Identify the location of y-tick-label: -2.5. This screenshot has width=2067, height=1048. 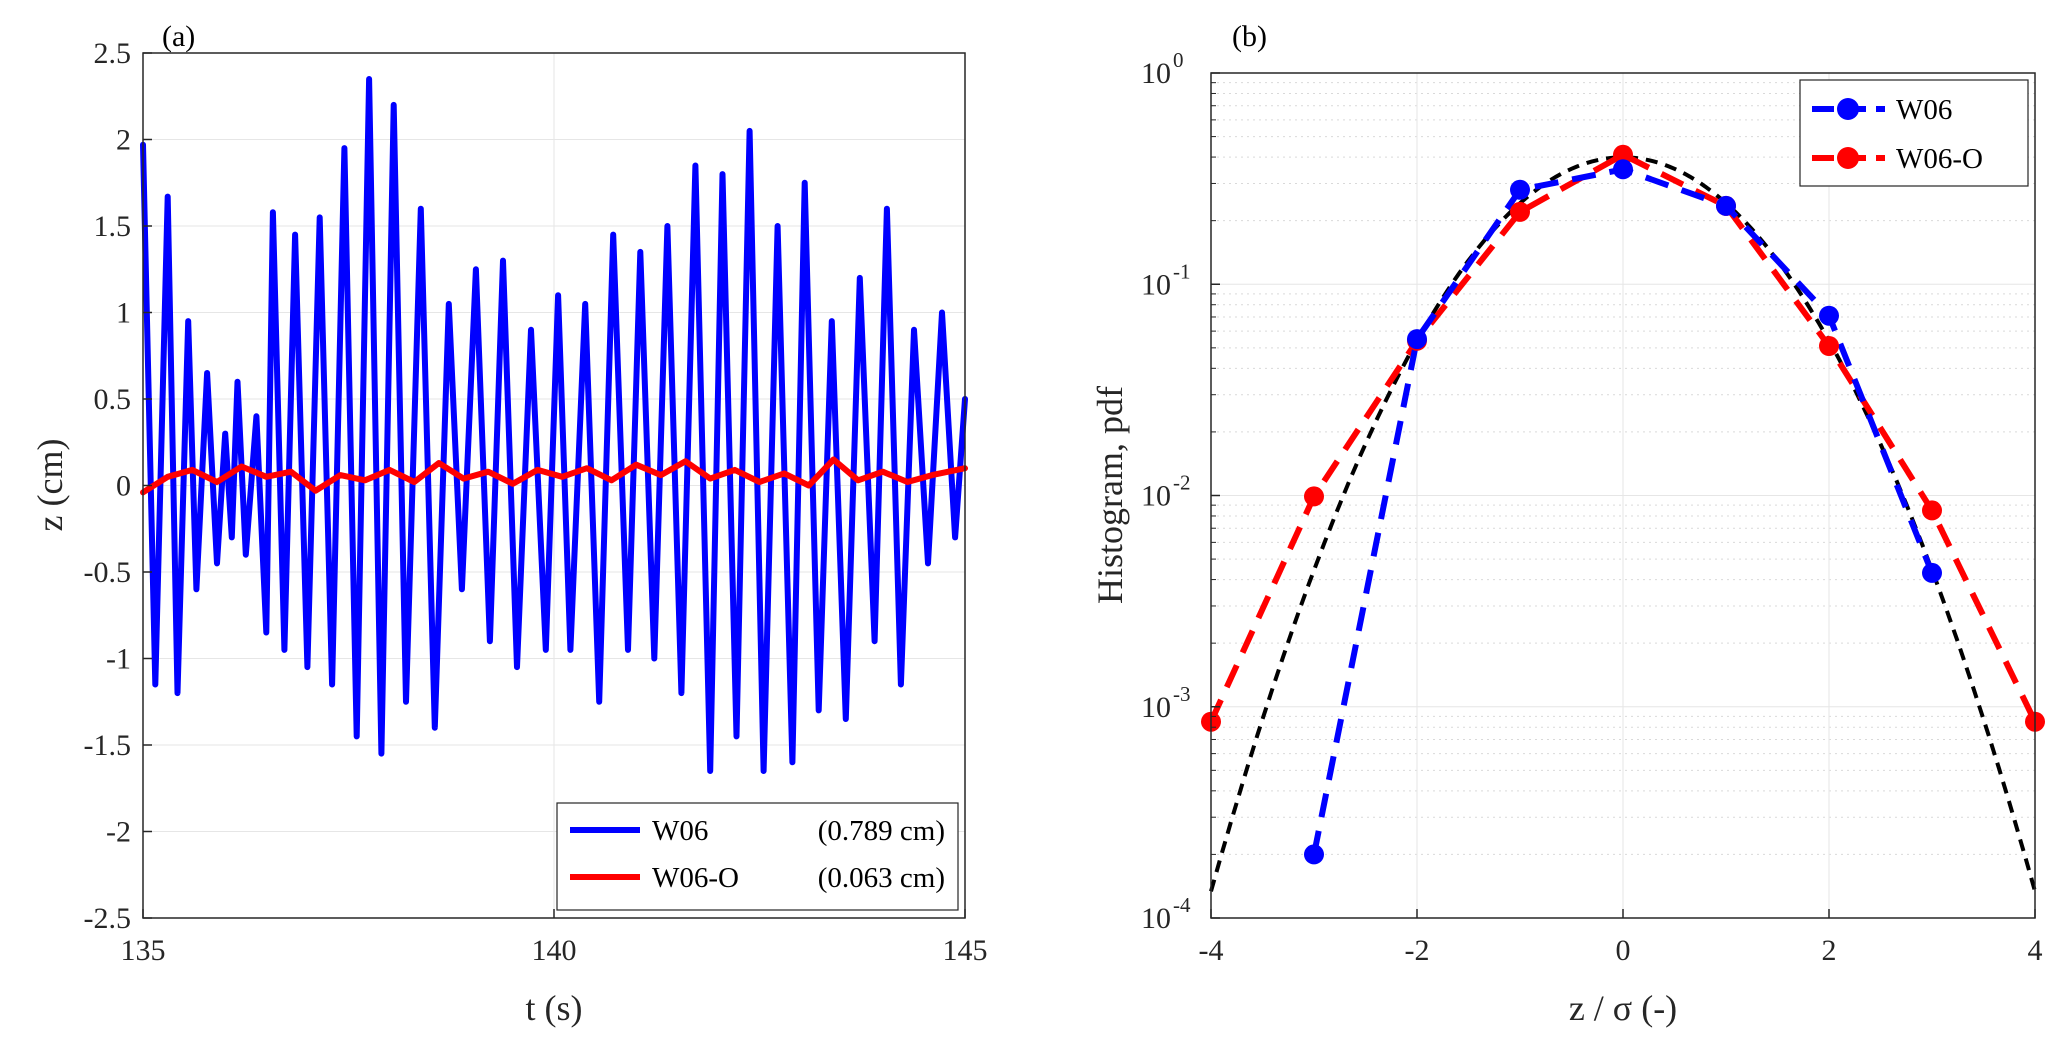
(108, 918).